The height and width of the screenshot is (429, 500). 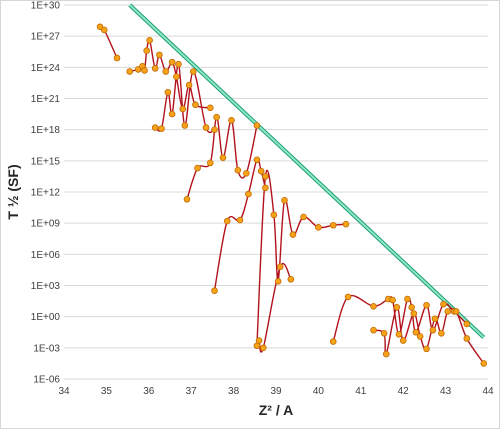 I want to click on y-tick-label: 1E+27, so click(x=46, y=37).